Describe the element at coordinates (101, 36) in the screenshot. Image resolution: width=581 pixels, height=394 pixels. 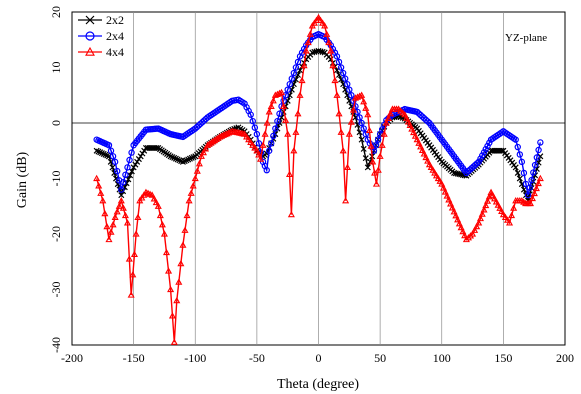
I see `legend-item-2x4: 2x4` at that location.